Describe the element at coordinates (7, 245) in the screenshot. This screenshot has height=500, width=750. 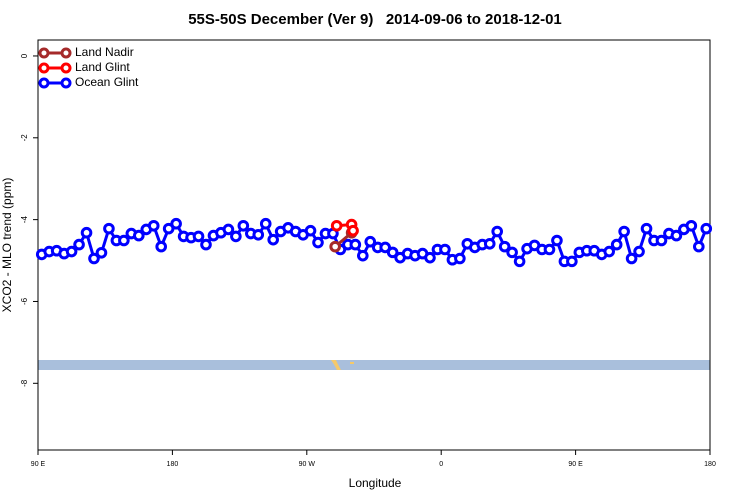
I see `y-axis-label: XCO2 - MLO trend (ppm)` at that location.